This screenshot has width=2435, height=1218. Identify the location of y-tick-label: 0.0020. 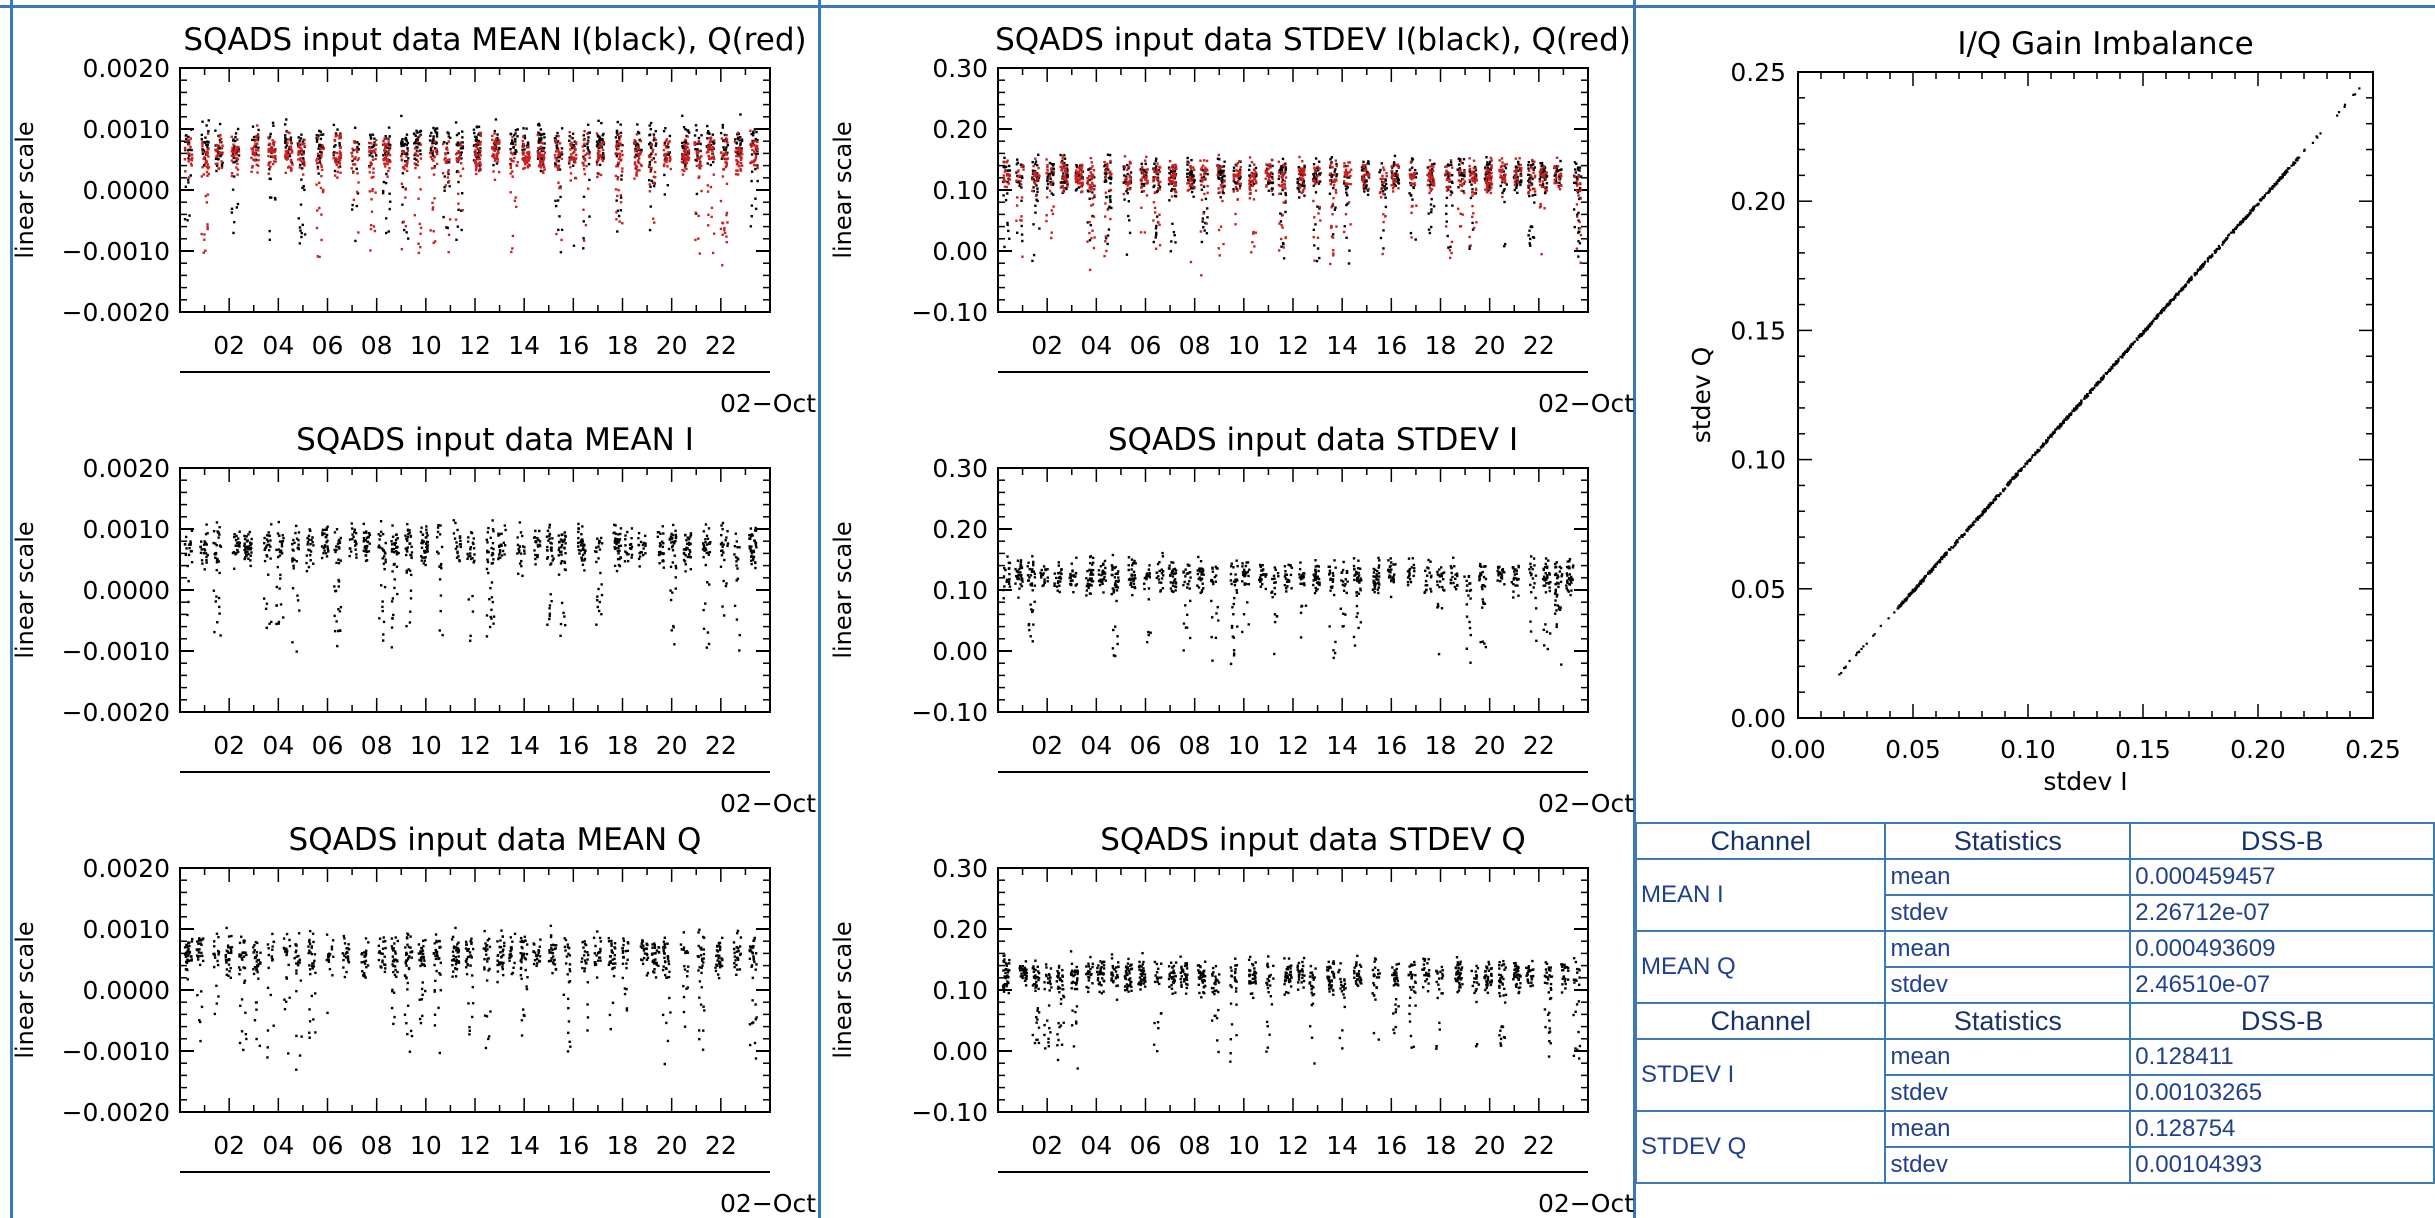
(126, 468).